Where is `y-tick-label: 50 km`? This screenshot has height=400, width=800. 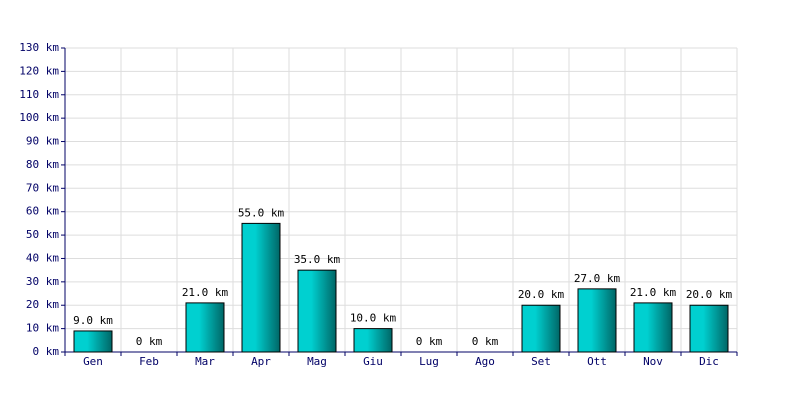
y-tick-label: 50 km is located at coordinates (42, 234).